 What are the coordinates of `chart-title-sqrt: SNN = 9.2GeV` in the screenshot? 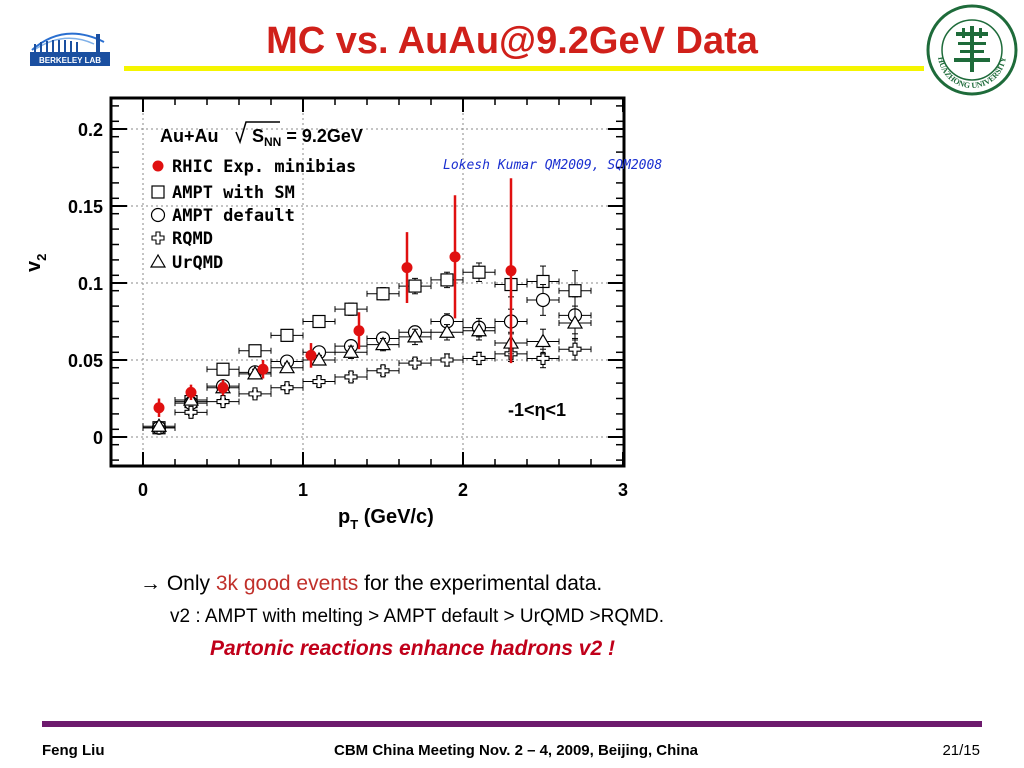 It's located at (307, 137).